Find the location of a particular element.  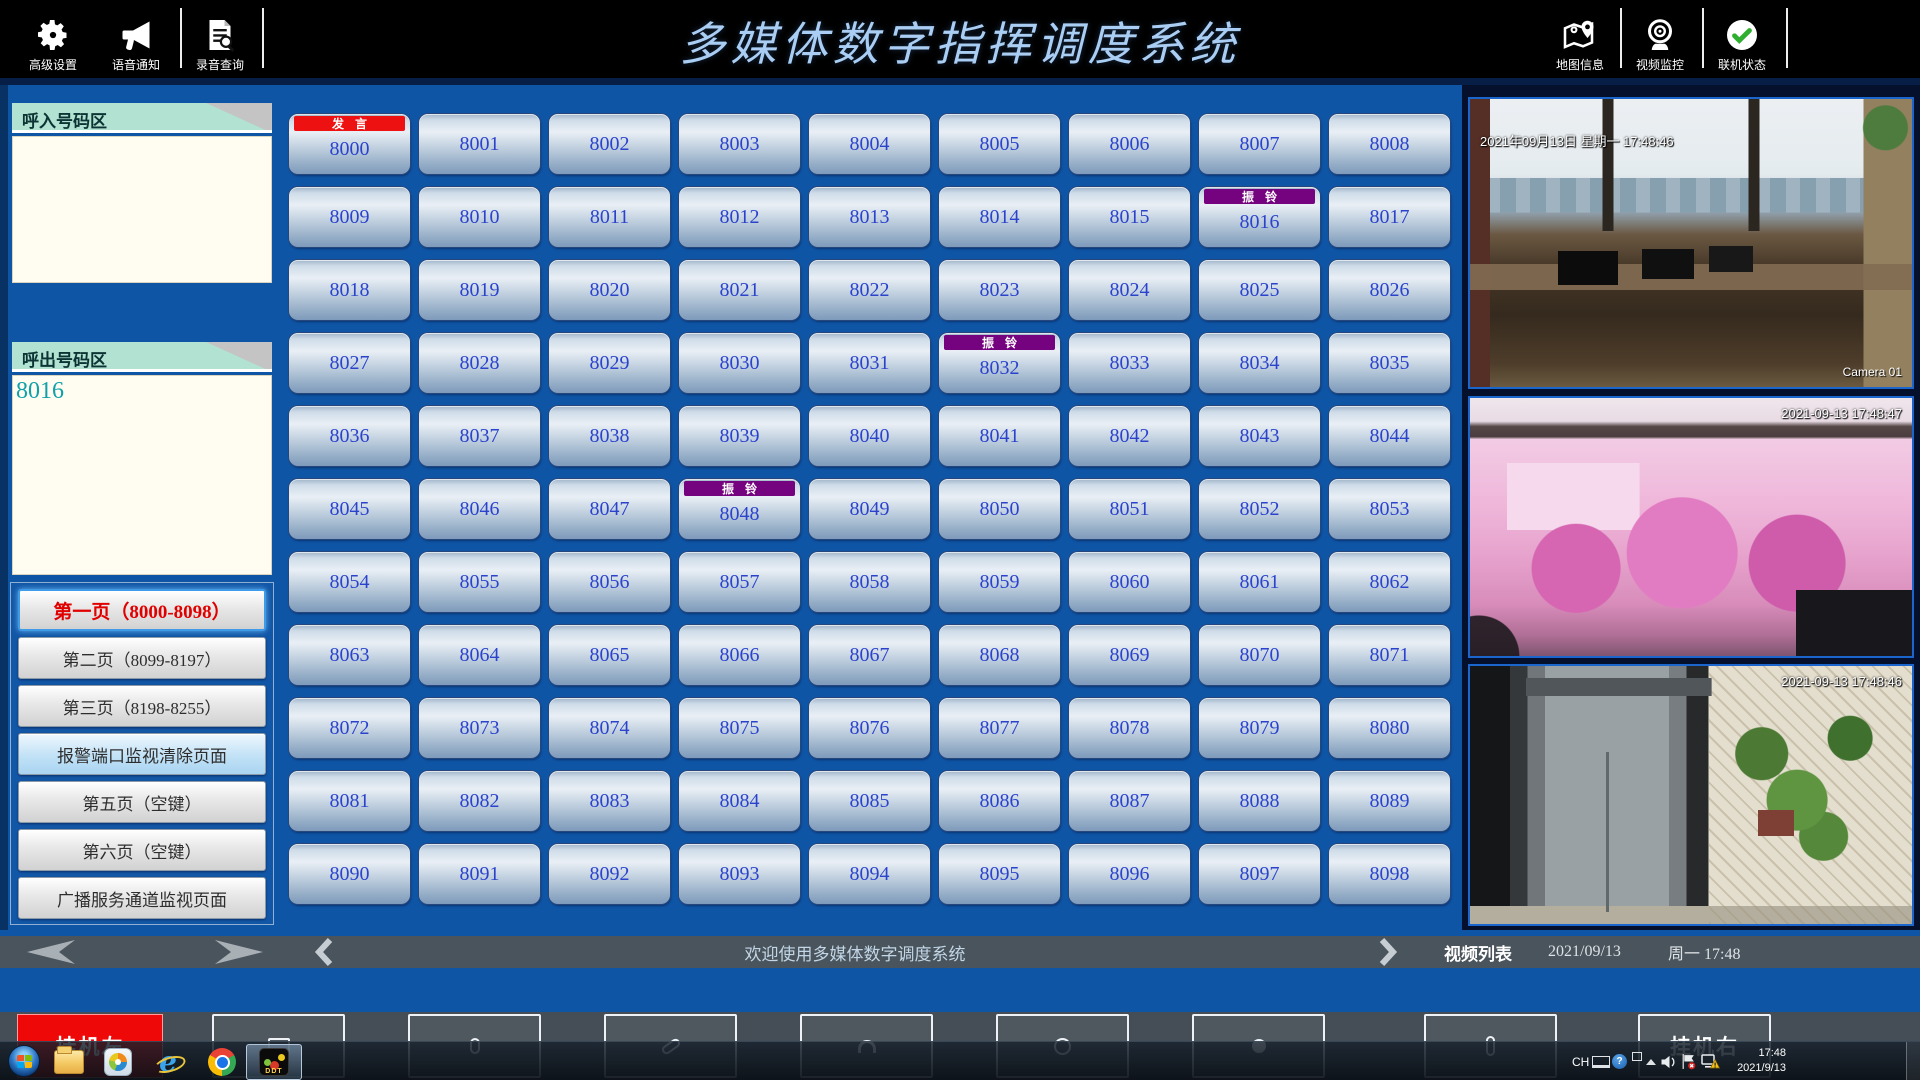

extension-button-8096: 8096 is located at coordinates (1129, 874).